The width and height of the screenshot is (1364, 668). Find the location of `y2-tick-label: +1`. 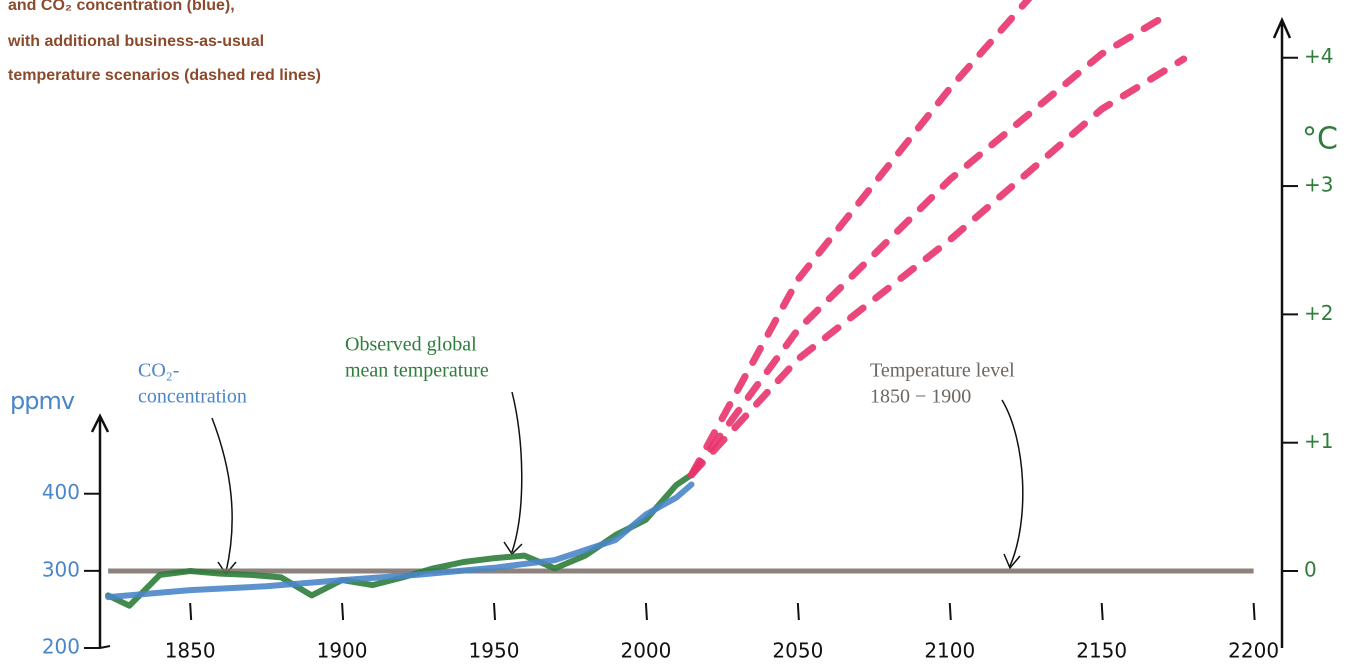

y2-tick-label: +1 is located at coordinates (1318, 441).